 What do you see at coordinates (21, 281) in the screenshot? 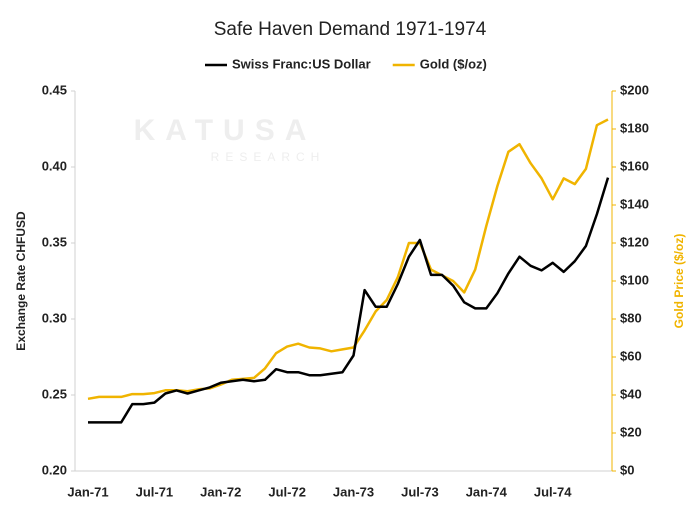
I see `y-axis-title: Exchange Rate CHFUSD` at bounding box center [21, 281].